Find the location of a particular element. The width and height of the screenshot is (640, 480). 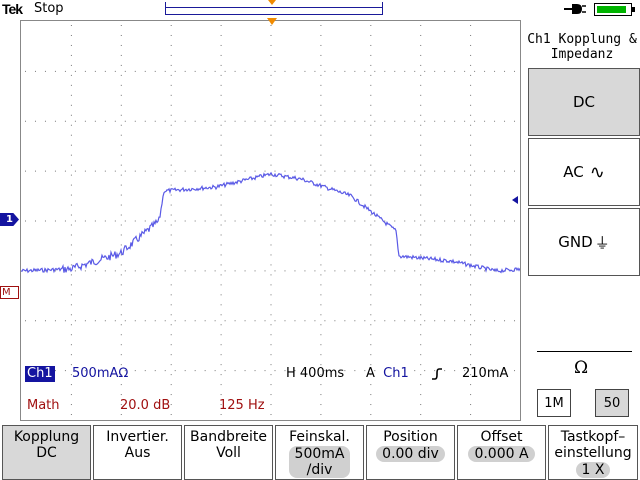

soft-key-bandbreite: Bandbreite Voll is located at coordinates (228, 452).